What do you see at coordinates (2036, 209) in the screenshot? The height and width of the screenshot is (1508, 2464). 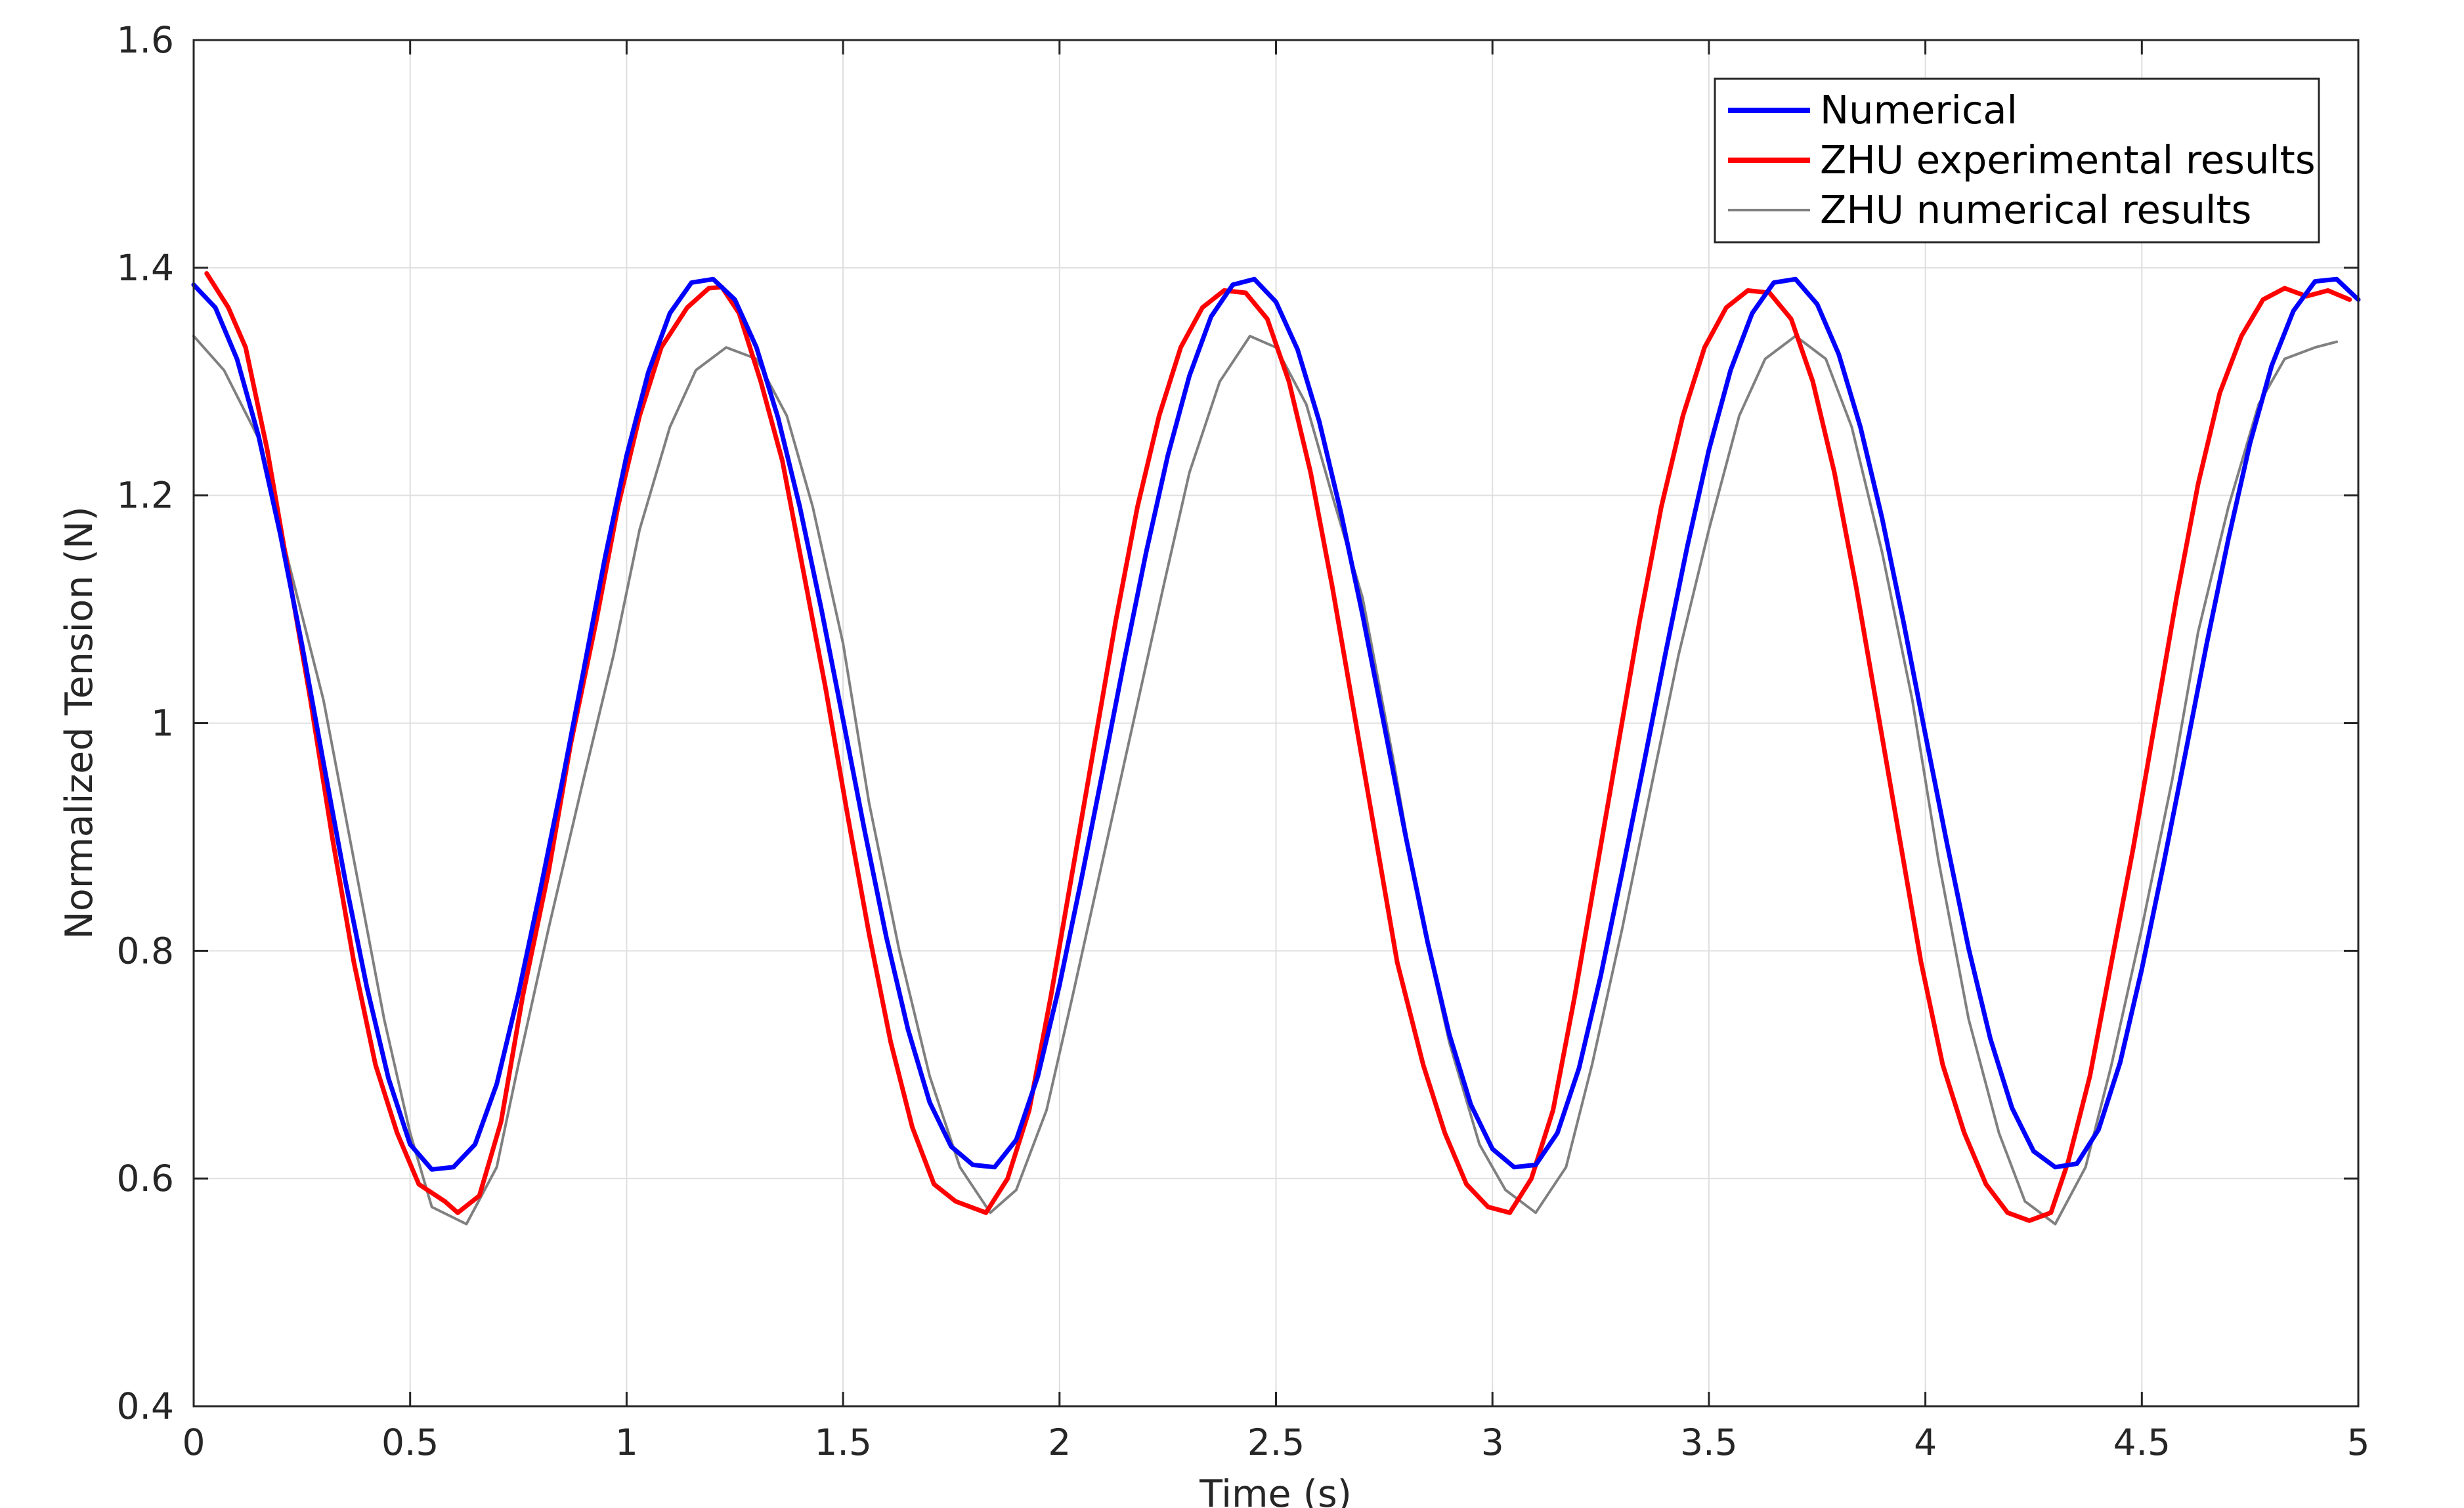 I see `legend-label-zhu-numerical: ZHU numerical results` at bounding box center [2036, 209].